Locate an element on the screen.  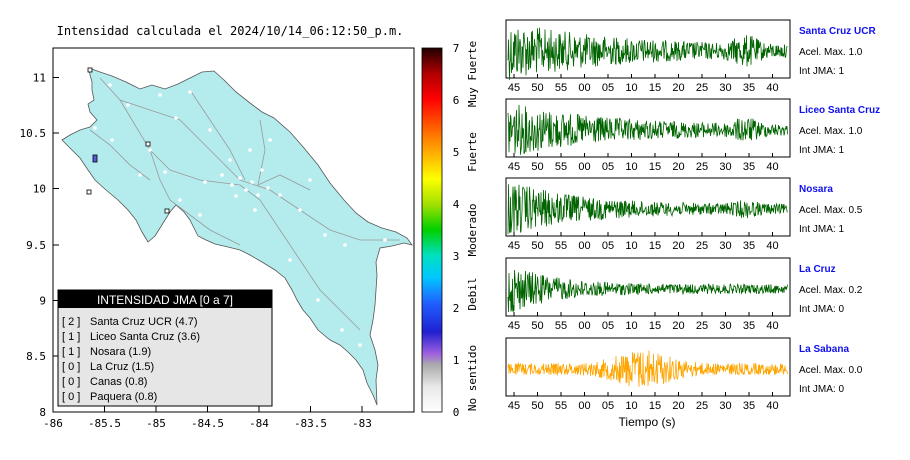
colorbar-tick-label: 4 is located at coordinates (456, 204).